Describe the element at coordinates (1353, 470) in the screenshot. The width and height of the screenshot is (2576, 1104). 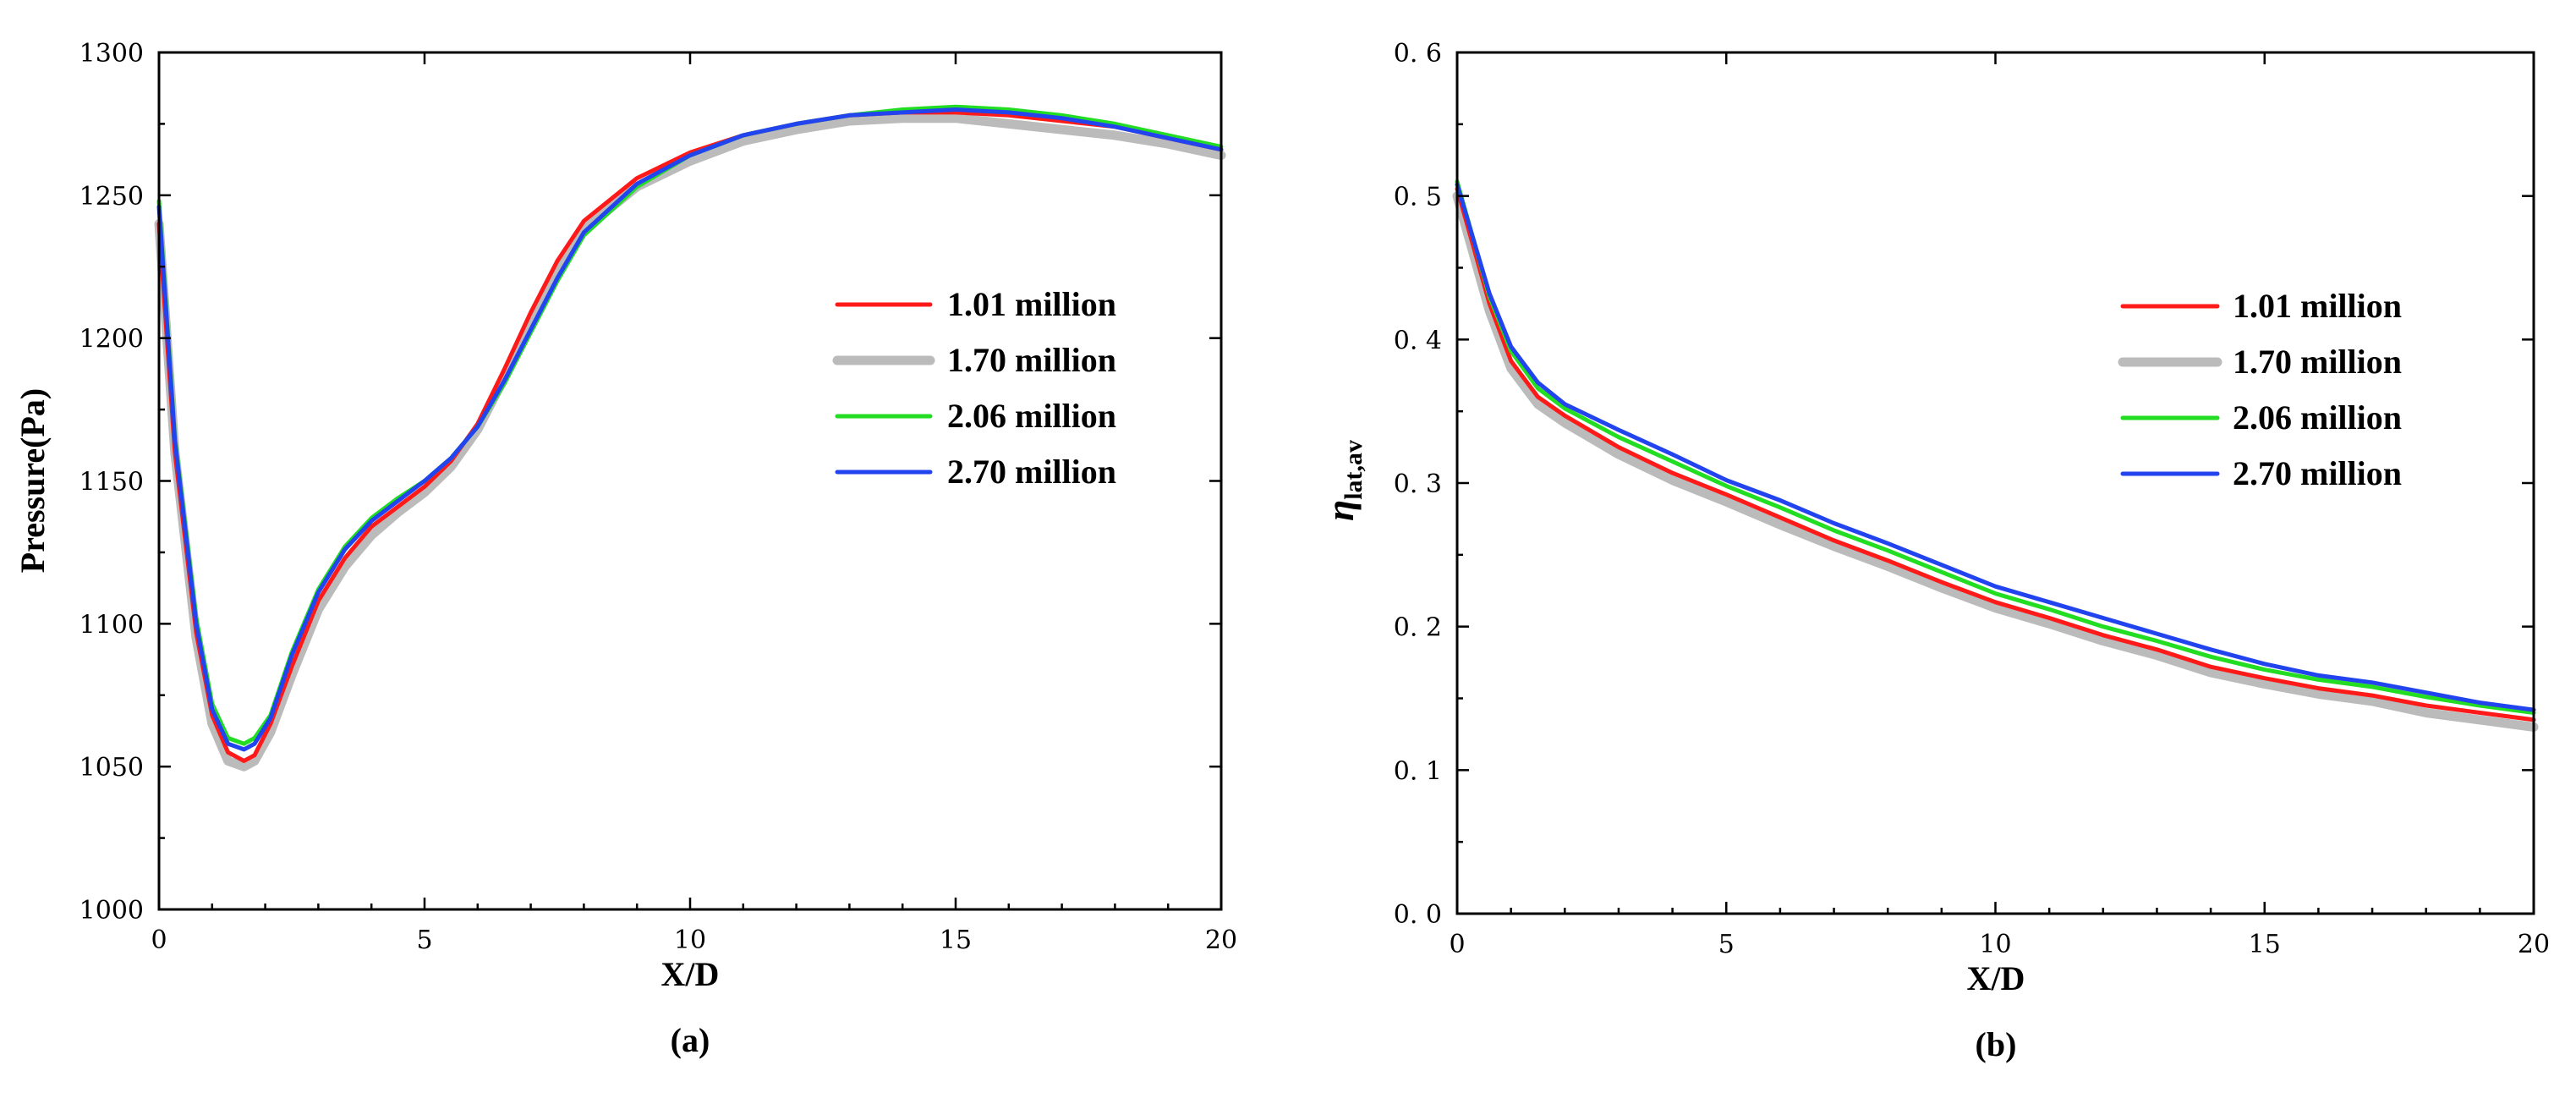
I see `y-axis-title-subscript: lat,av` at that location.